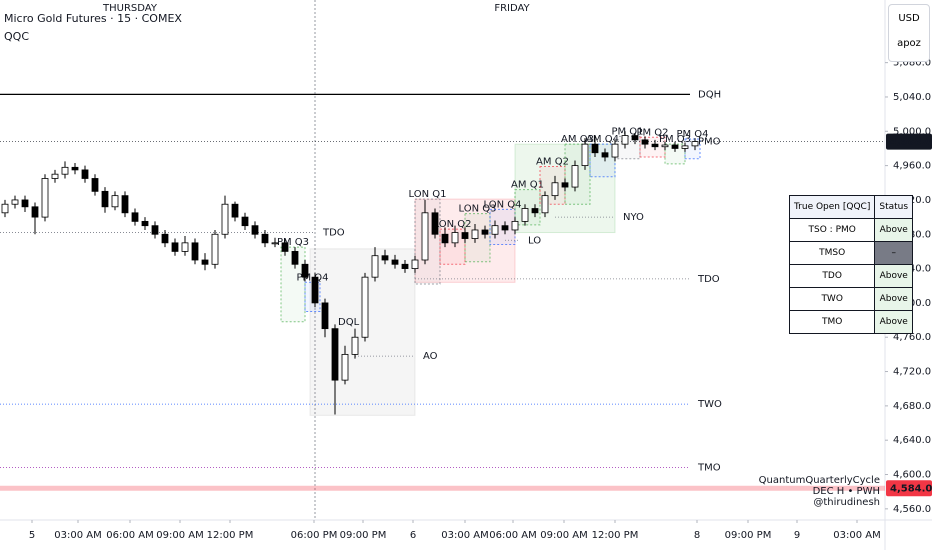 The height and width of the screenshot is (550, 932). Describe the element at coordinates (797, 535) in the screenshot. I see `x-tick-label: 9` at that location.